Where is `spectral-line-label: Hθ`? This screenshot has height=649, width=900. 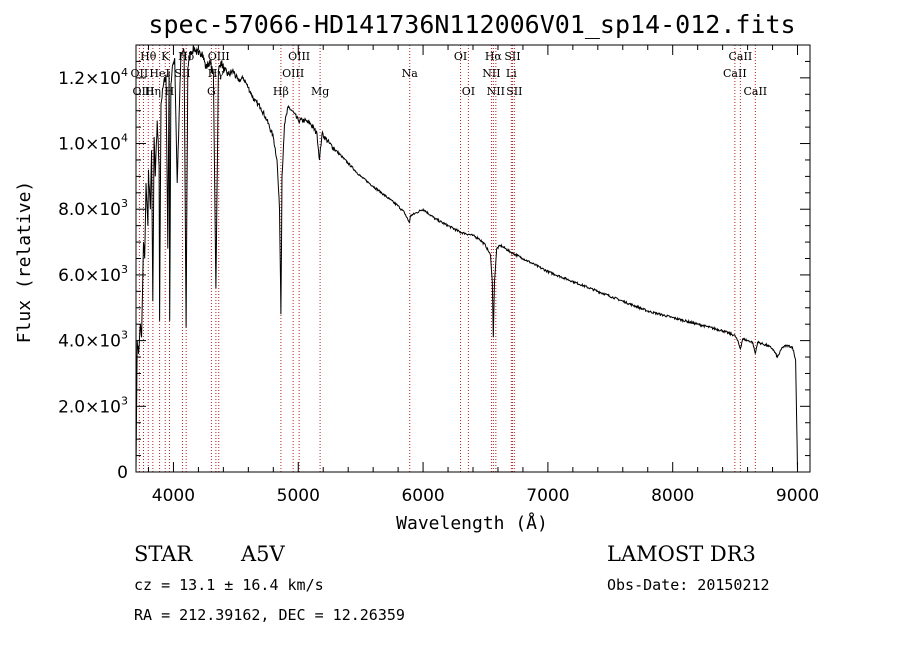 spectral-line-label: Hθ is located at coordinates (148, 56).